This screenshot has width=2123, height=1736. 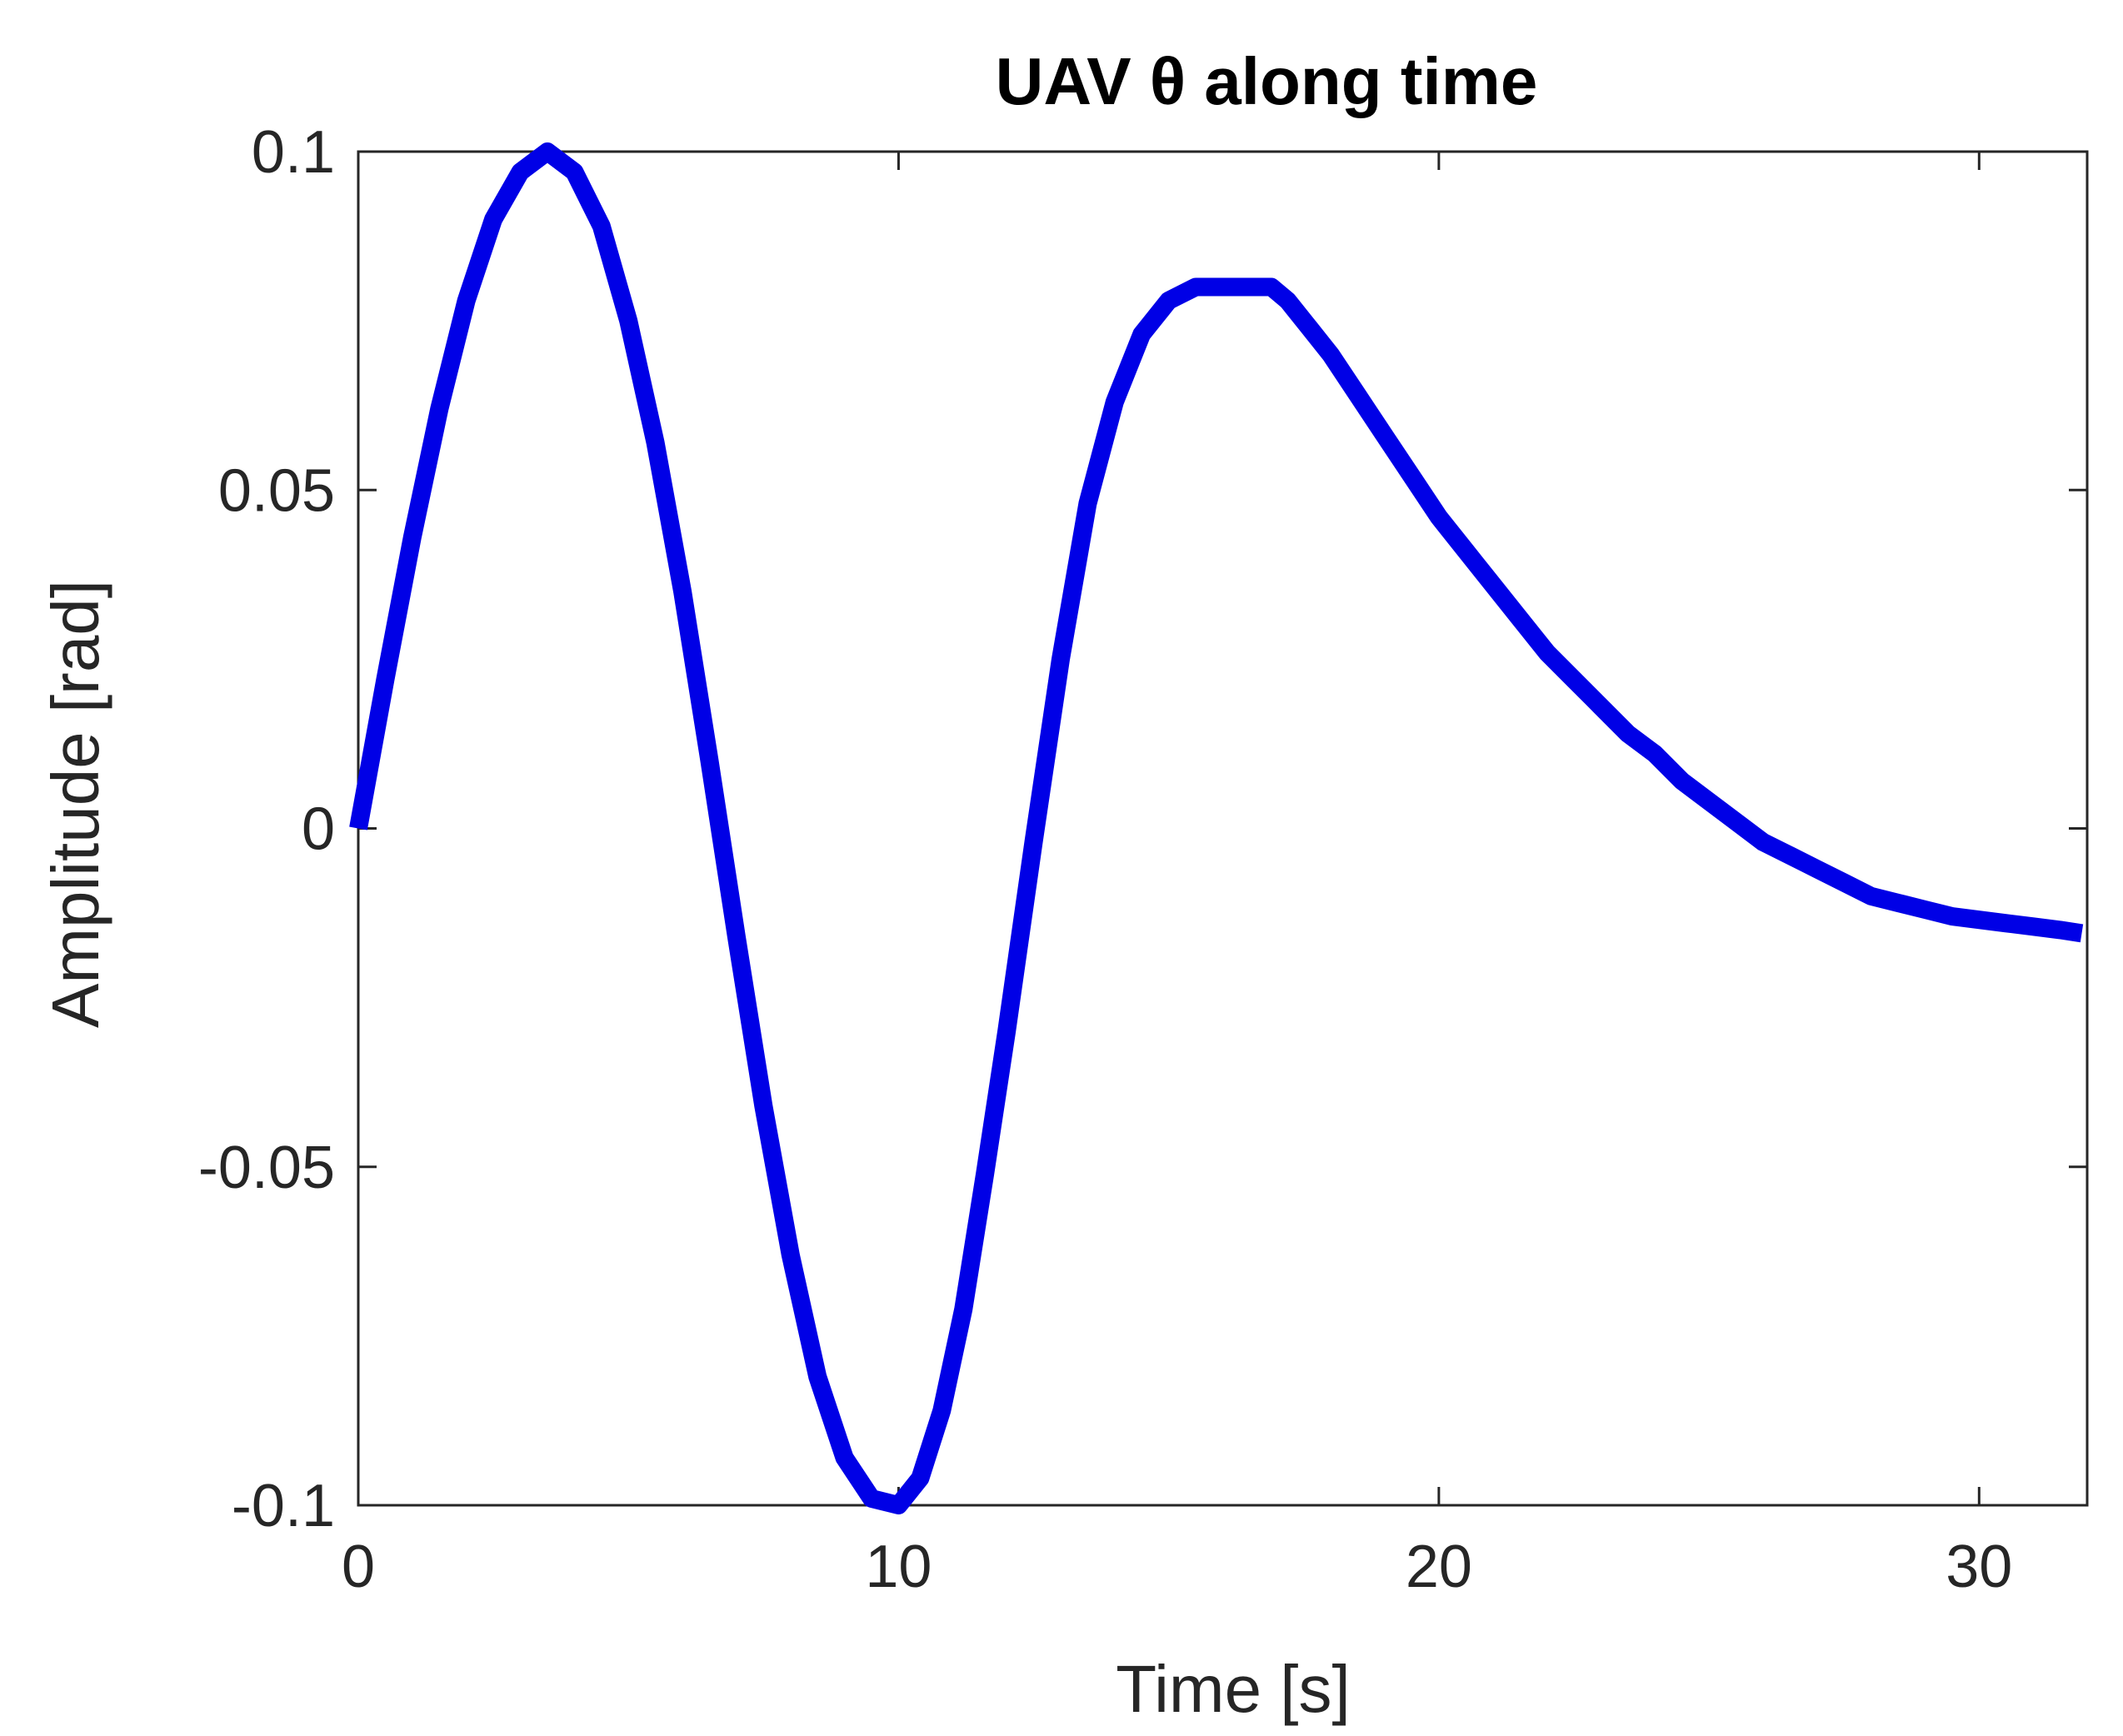 I want to click on x-tick-label: 10, so click(x=898, y=1567).